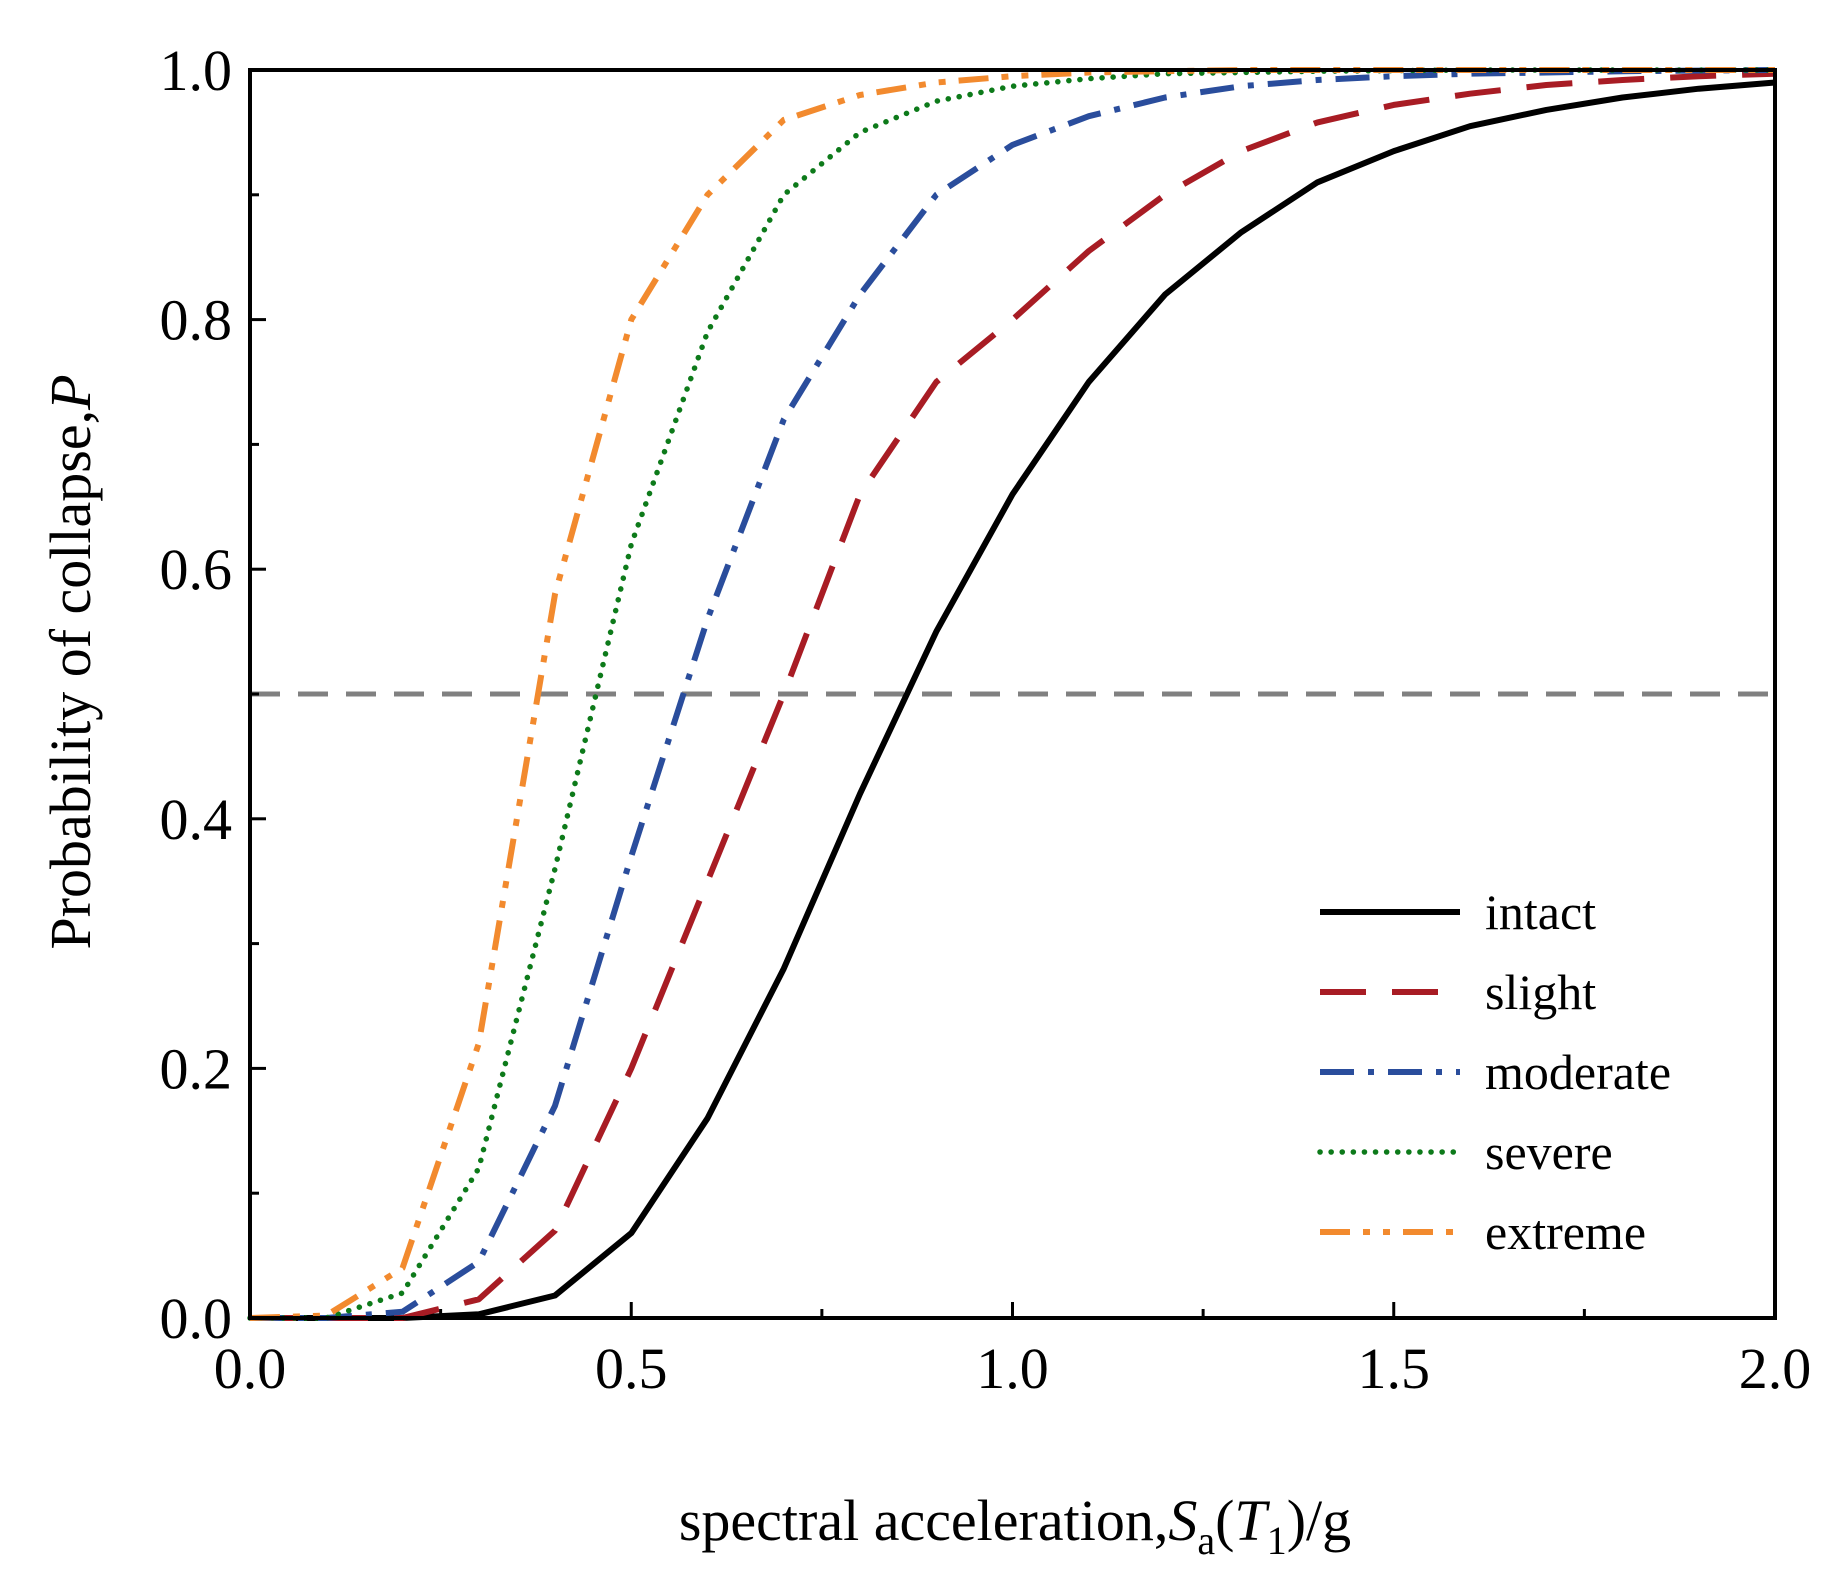 This screenshot has width=1842, height=1572. I want to click on x-axis-title: spectral acceleration,Sa(T1)/g, so click(1015, 1525).